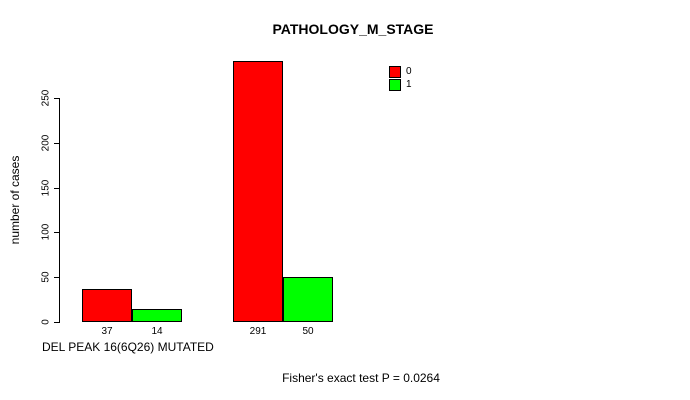 The image size is (690, 400). I want to click on y-tick-label: 0, so click(46, 322).